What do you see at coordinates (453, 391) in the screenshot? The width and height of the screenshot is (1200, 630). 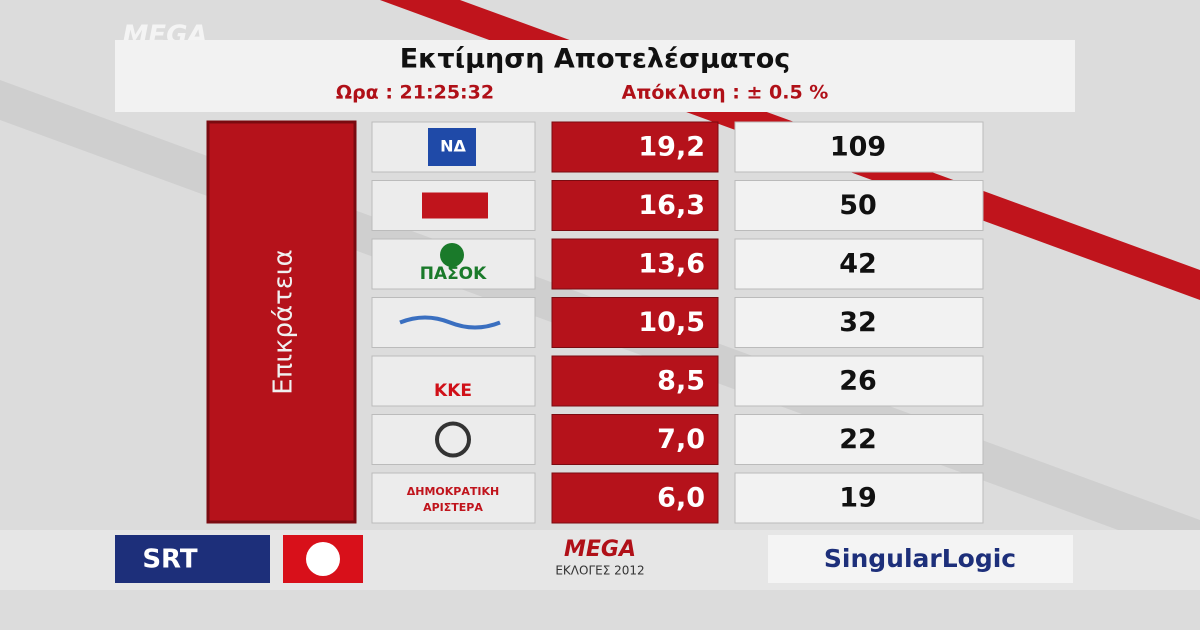 I see `party-logo-text: ΚΚΕ` at bounding box center [453, 391].